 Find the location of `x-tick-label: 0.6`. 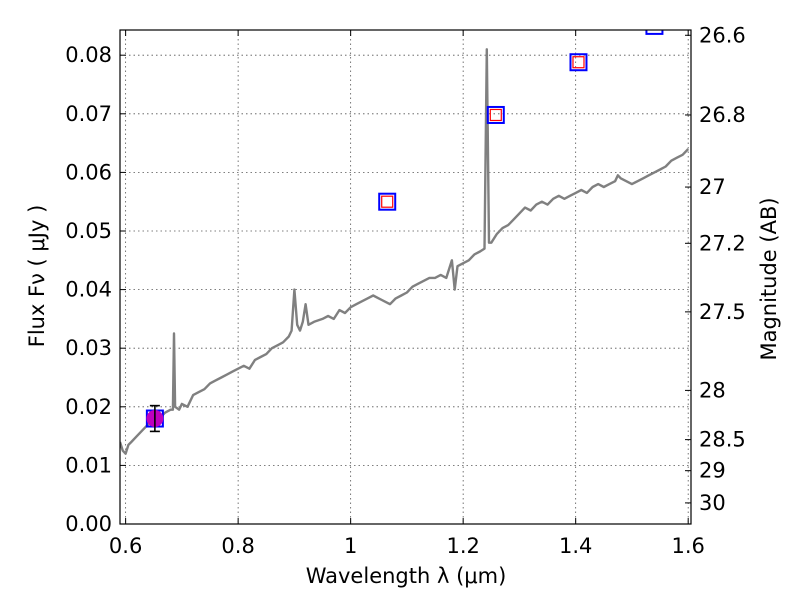

x-tick-label: 0.6 is located at coordinates (125, 546).